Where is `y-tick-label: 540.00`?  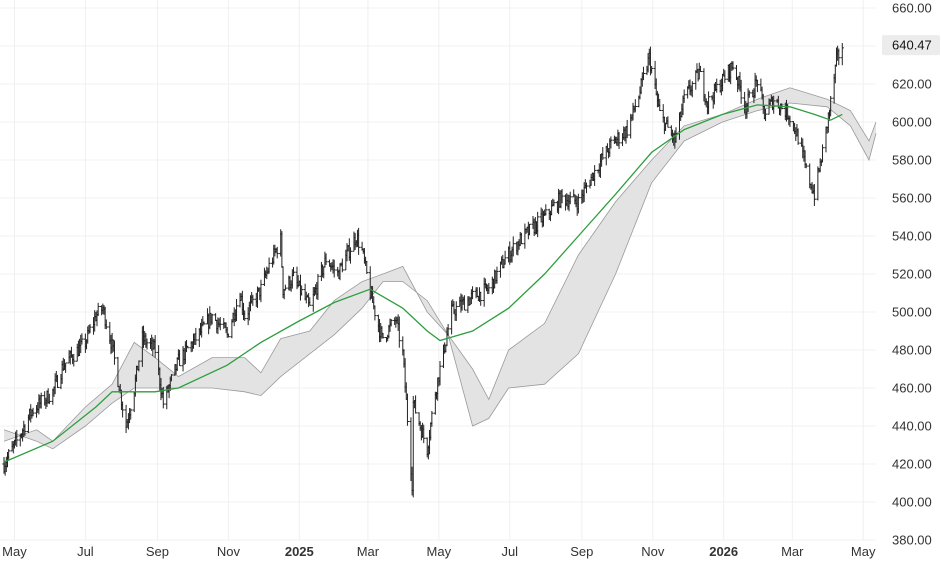 y-tick-label: 540.00 is located at coordinates (912, 236).